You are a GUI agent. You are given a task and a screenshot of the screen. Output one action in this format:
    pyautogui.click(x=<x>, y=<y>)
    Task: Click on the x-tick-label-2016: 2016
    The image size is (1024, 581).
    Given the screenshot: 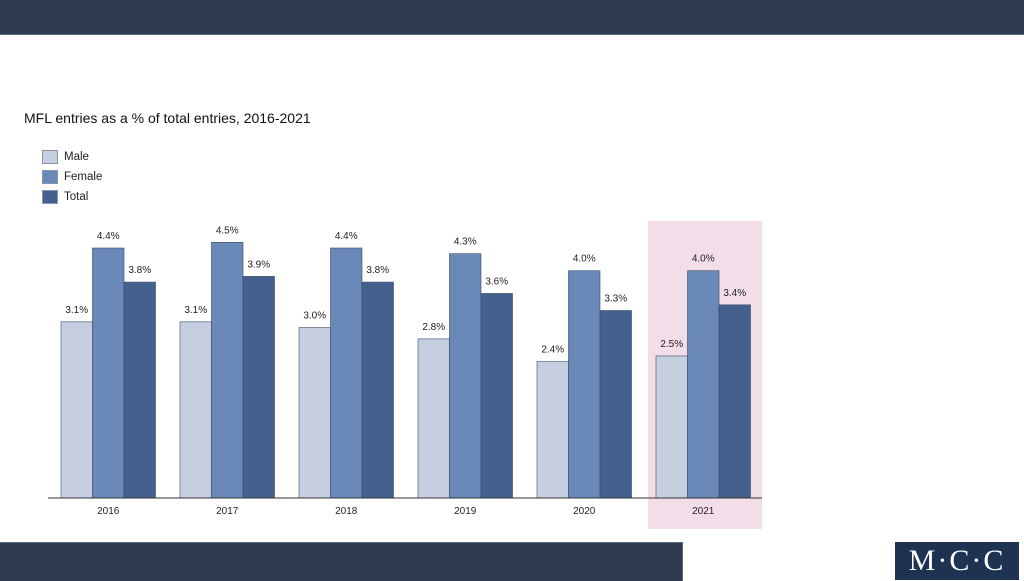 What is the action you would take?
    pyautogui.click(x=108, y=511)
    